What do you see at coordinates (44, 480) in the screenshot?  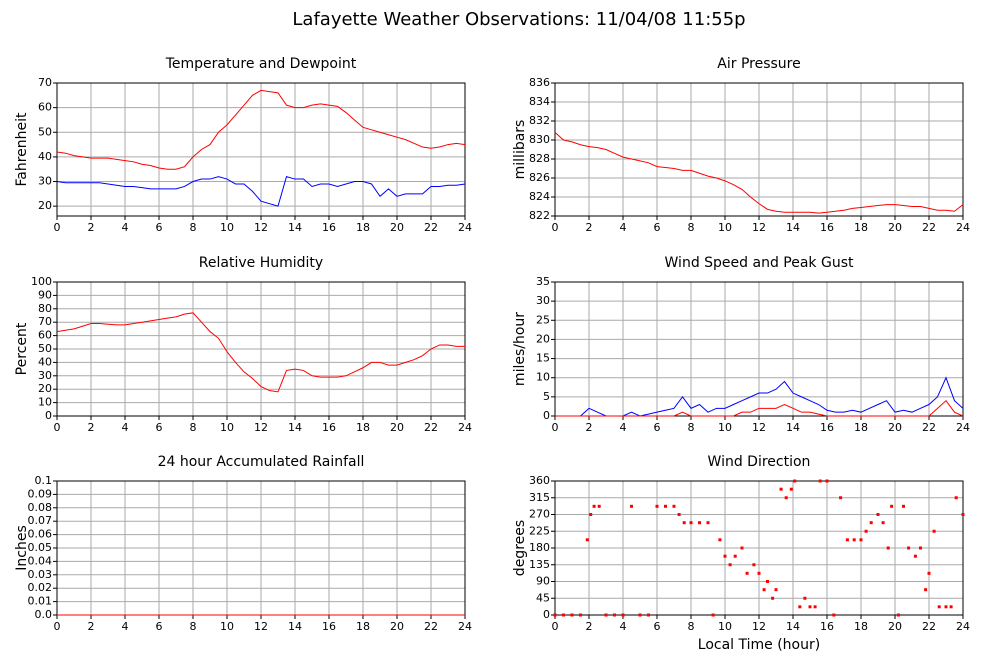 I see `y-tick-label: 0.1` at bounding box center [44, 480].